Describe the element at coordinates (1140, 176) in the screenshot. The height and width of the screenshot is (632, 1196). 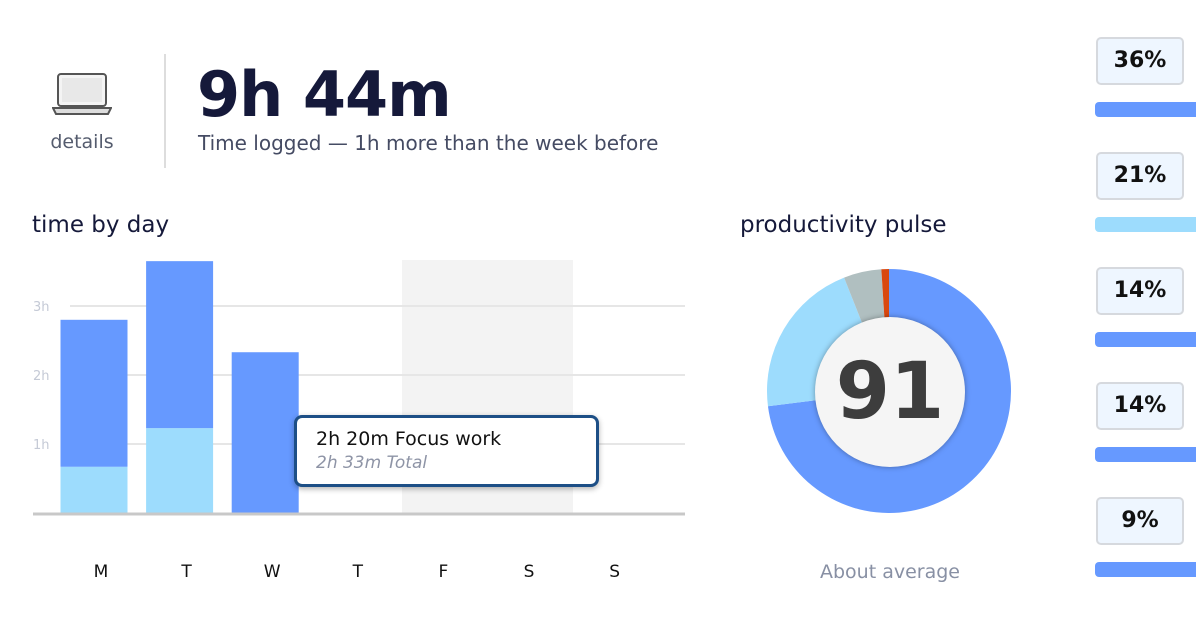
I see `category-percent: 21%` at that location.